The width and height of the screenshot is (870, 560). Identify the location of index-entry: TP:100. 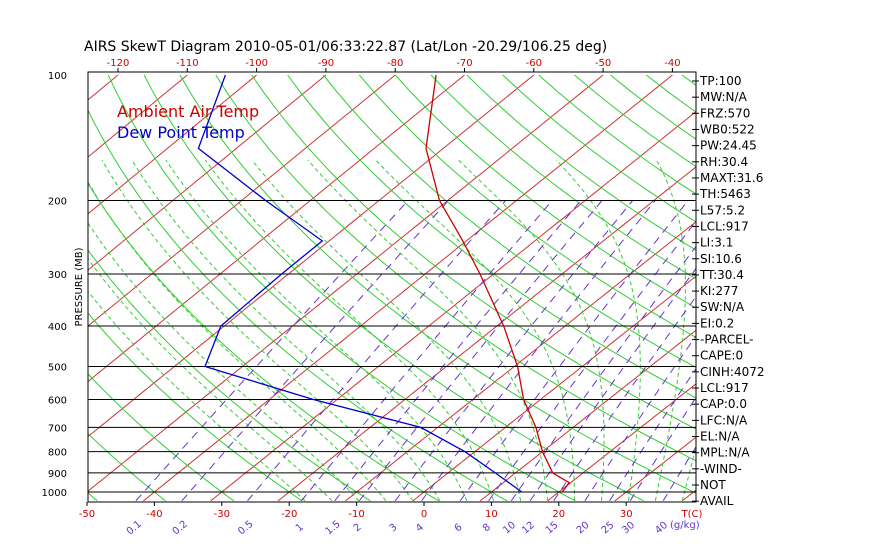
(720, 81).